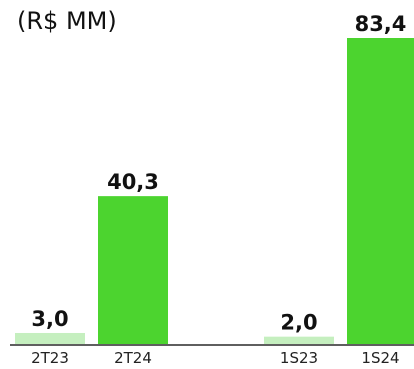 The height and width of the screenshot is (369, 414). Describe the element at coordinates (380, 191) in the screenshot. I see `bar-1s24` at that location.